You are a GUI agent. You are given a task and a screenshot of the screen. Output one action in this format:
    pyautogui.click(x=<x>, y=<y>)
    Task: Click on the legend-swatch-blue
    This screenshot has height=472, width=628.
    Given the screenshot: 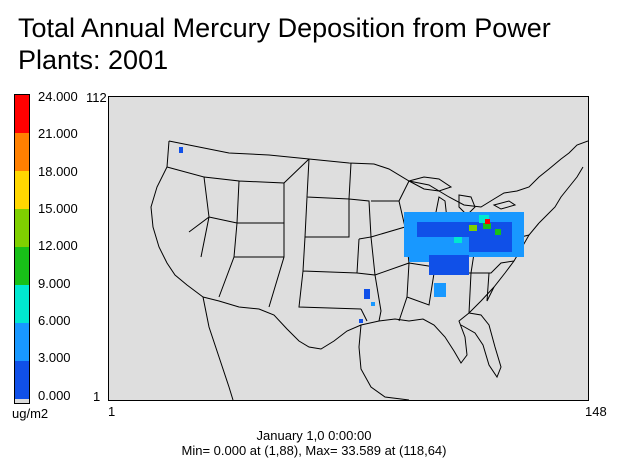 What is the action you would take?
    pyautogui.click(x=22, y=380)
    